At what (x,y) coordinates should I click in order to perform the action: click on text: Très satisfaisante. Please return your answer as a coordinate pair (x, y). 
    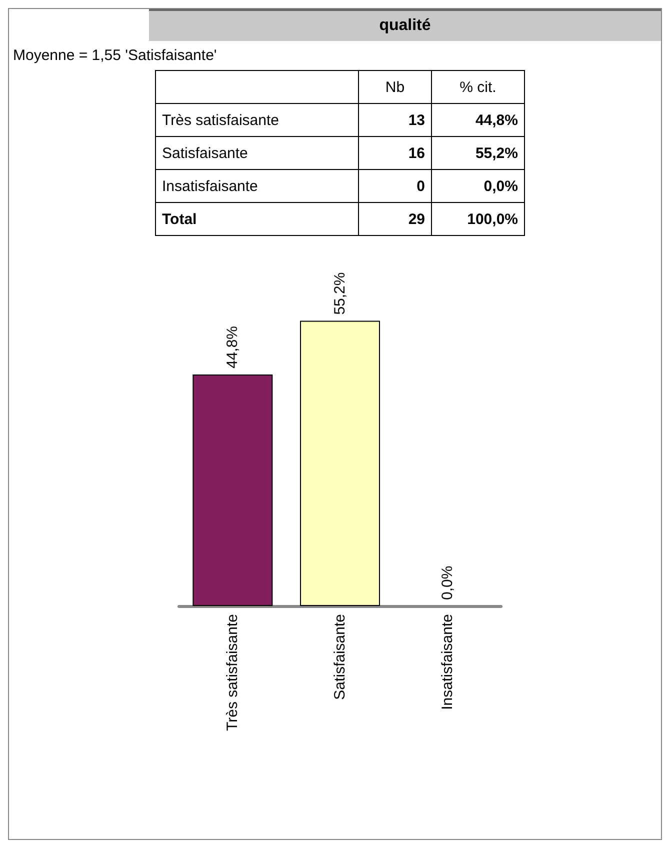
    Looking at the image, I should click on (257, 120).